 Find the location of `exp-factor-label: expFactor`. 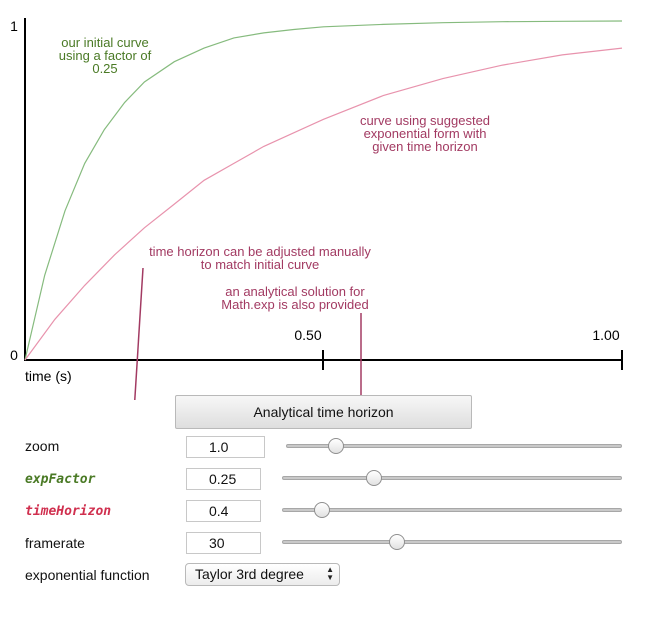

exp-factor-label: expFactor is located at coordinates (60, 479).